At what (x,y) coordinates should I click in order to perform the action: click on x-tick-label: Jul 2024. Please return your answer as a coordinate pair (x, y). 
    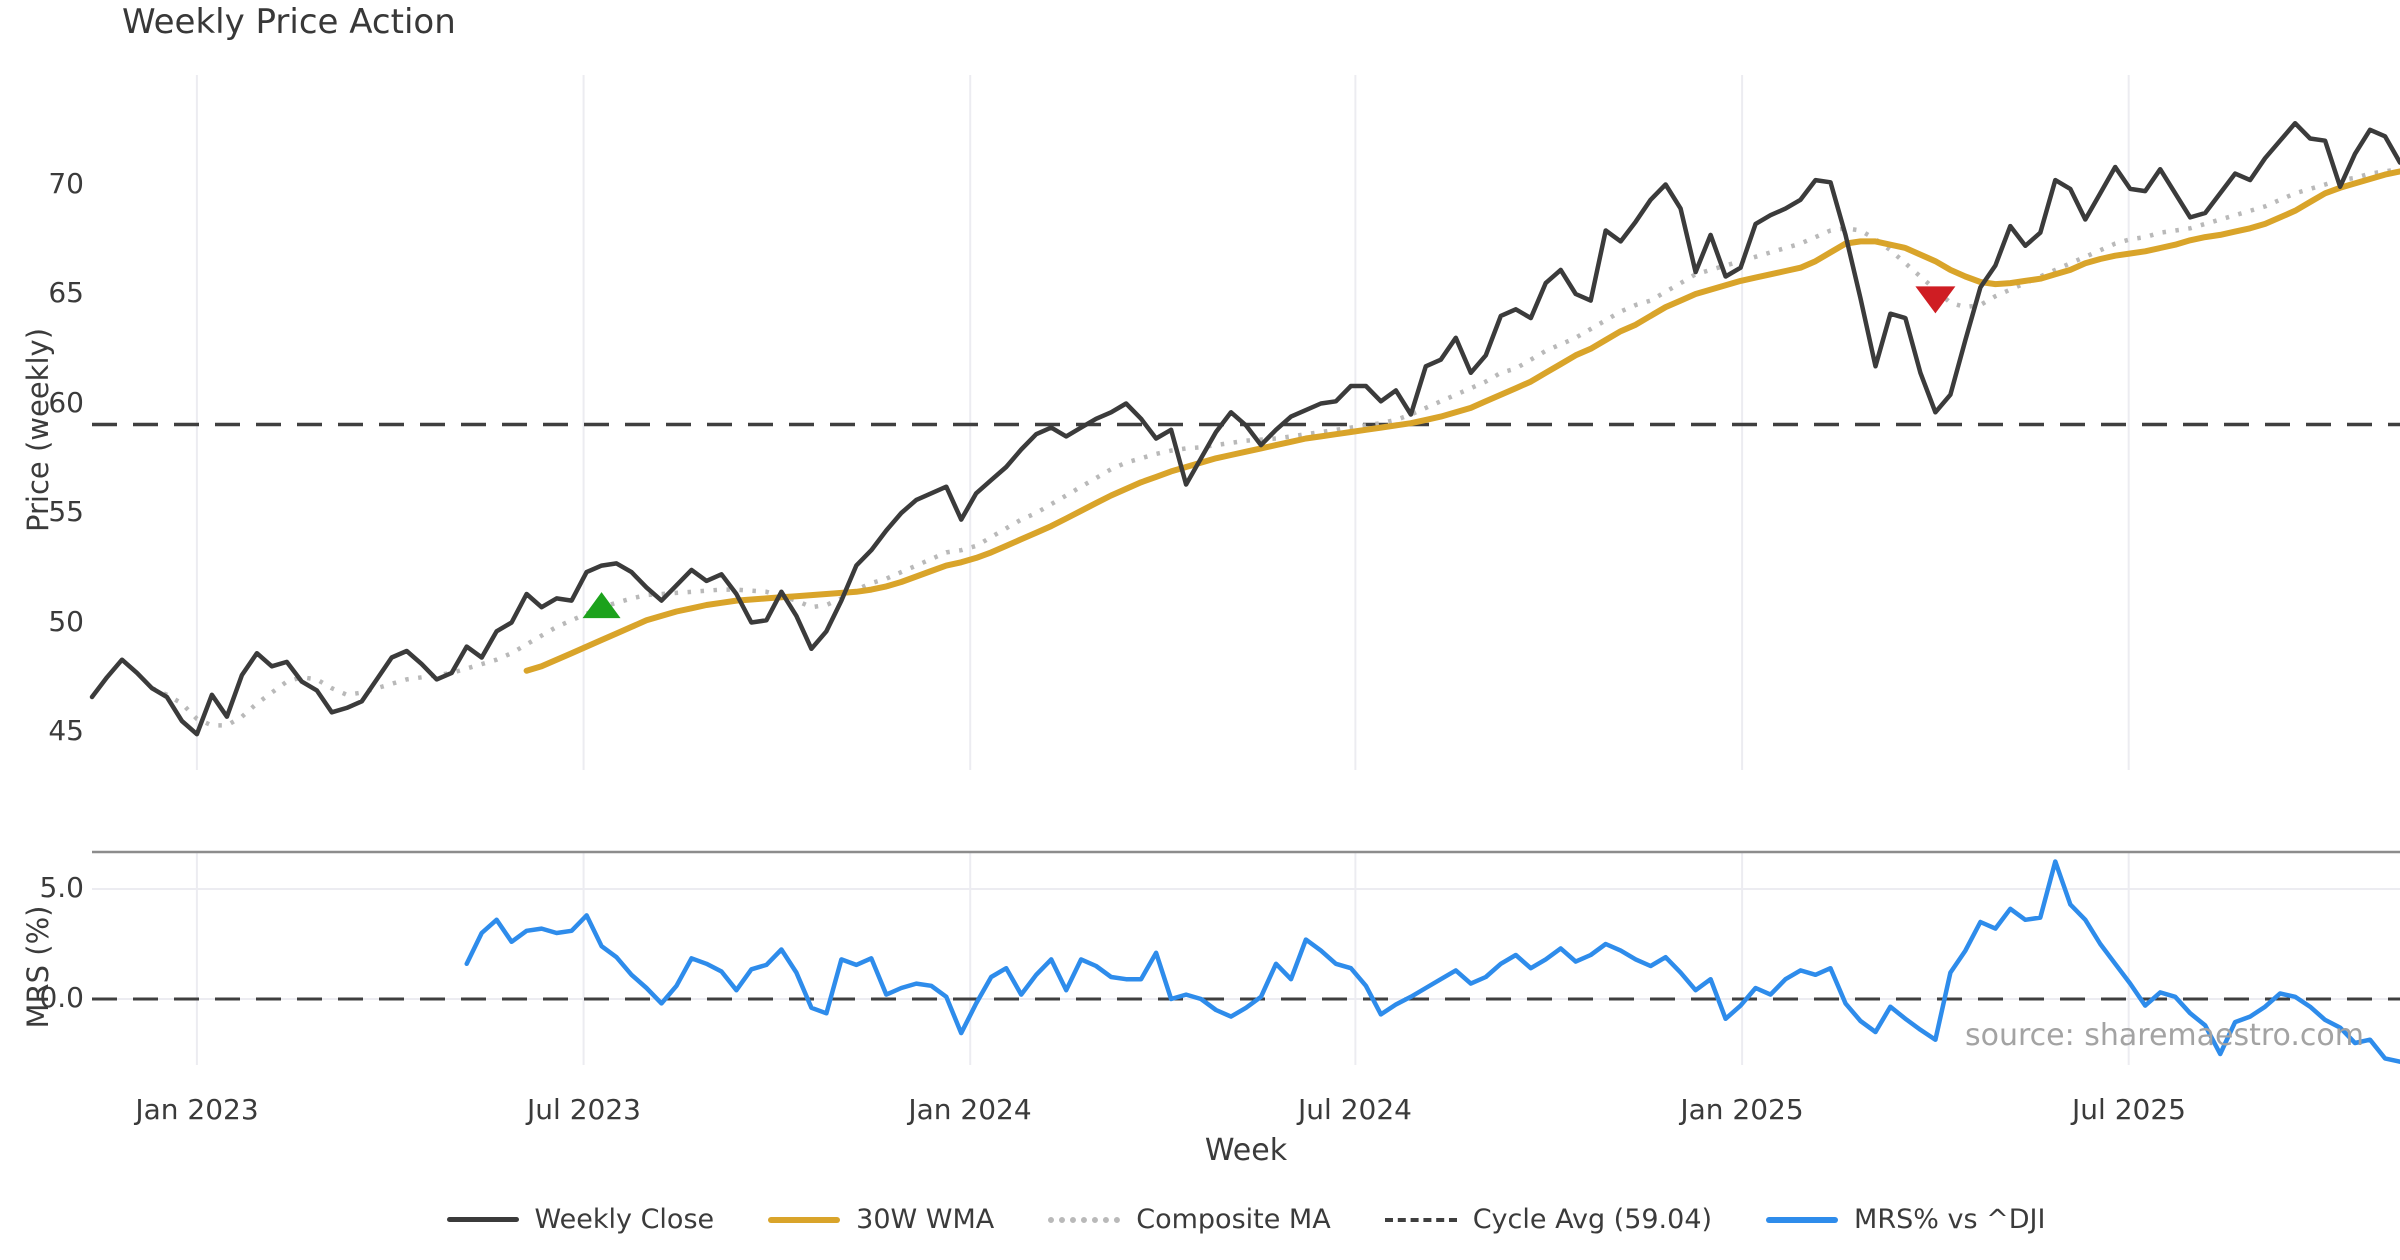
    Looking at the image, I should click on (1355, 1109).